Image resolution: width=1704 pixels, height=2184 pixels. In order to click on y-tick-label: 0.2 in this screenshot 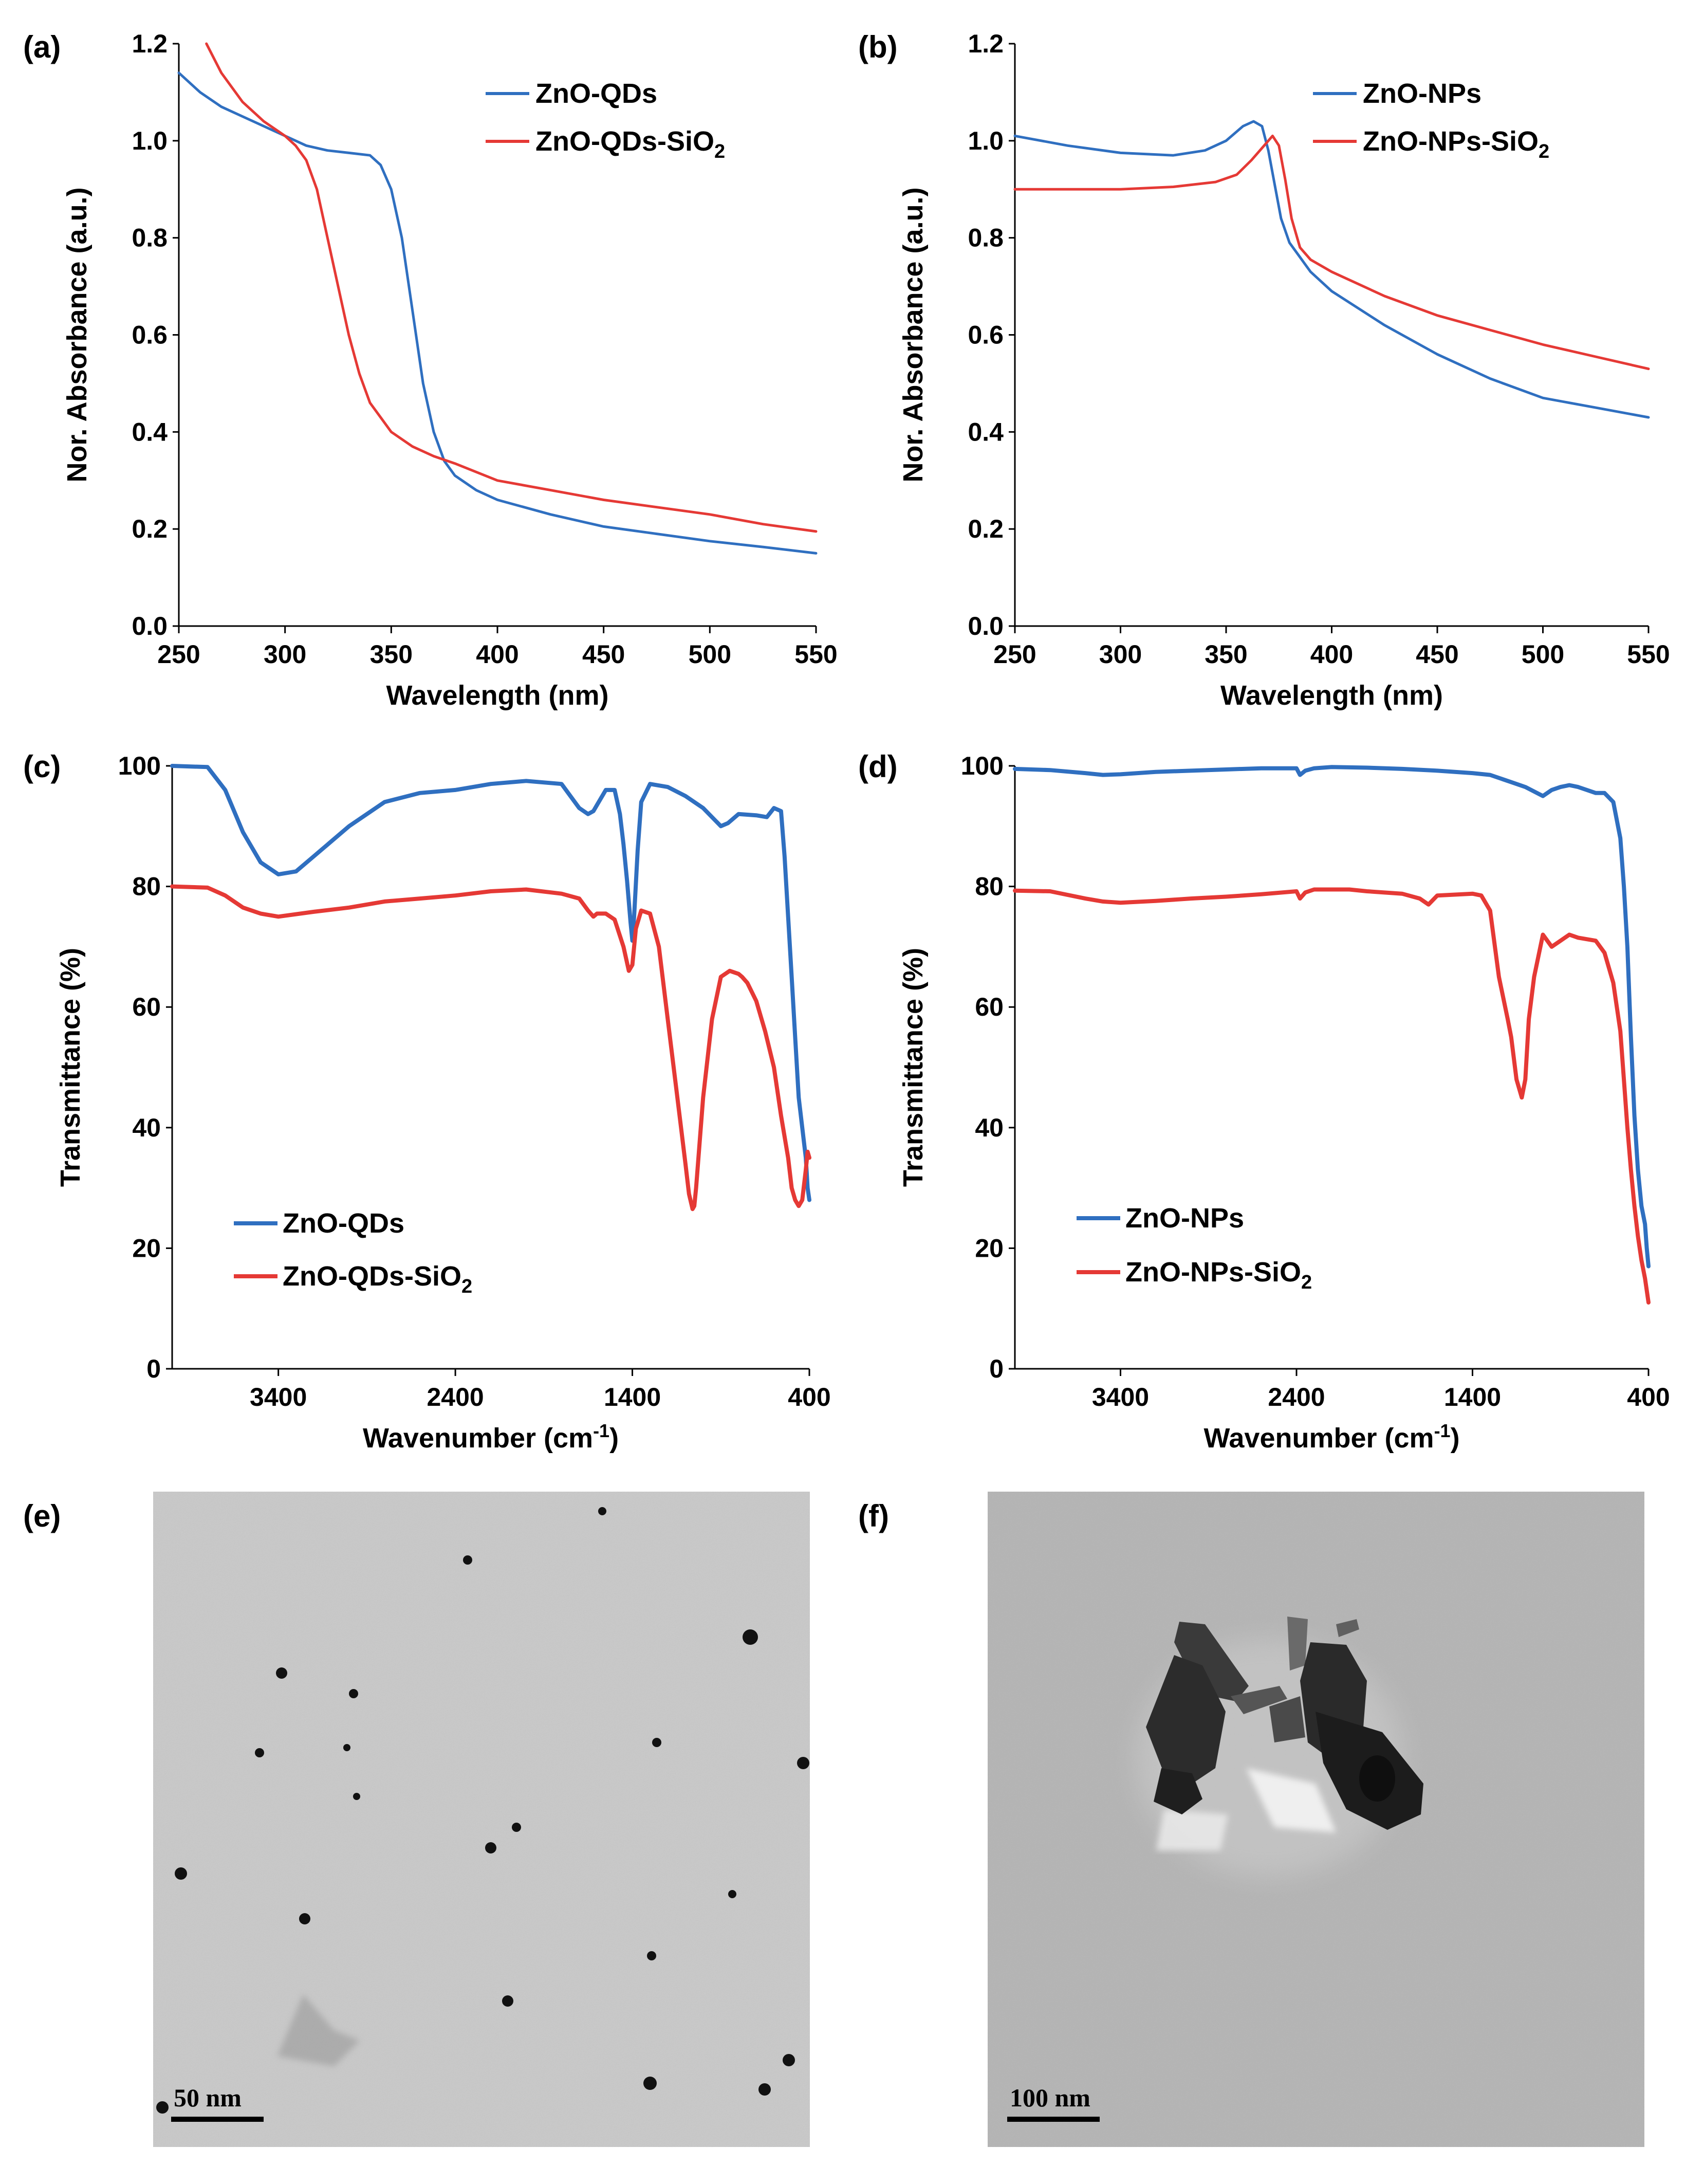, I will do `click(150, 529)`.